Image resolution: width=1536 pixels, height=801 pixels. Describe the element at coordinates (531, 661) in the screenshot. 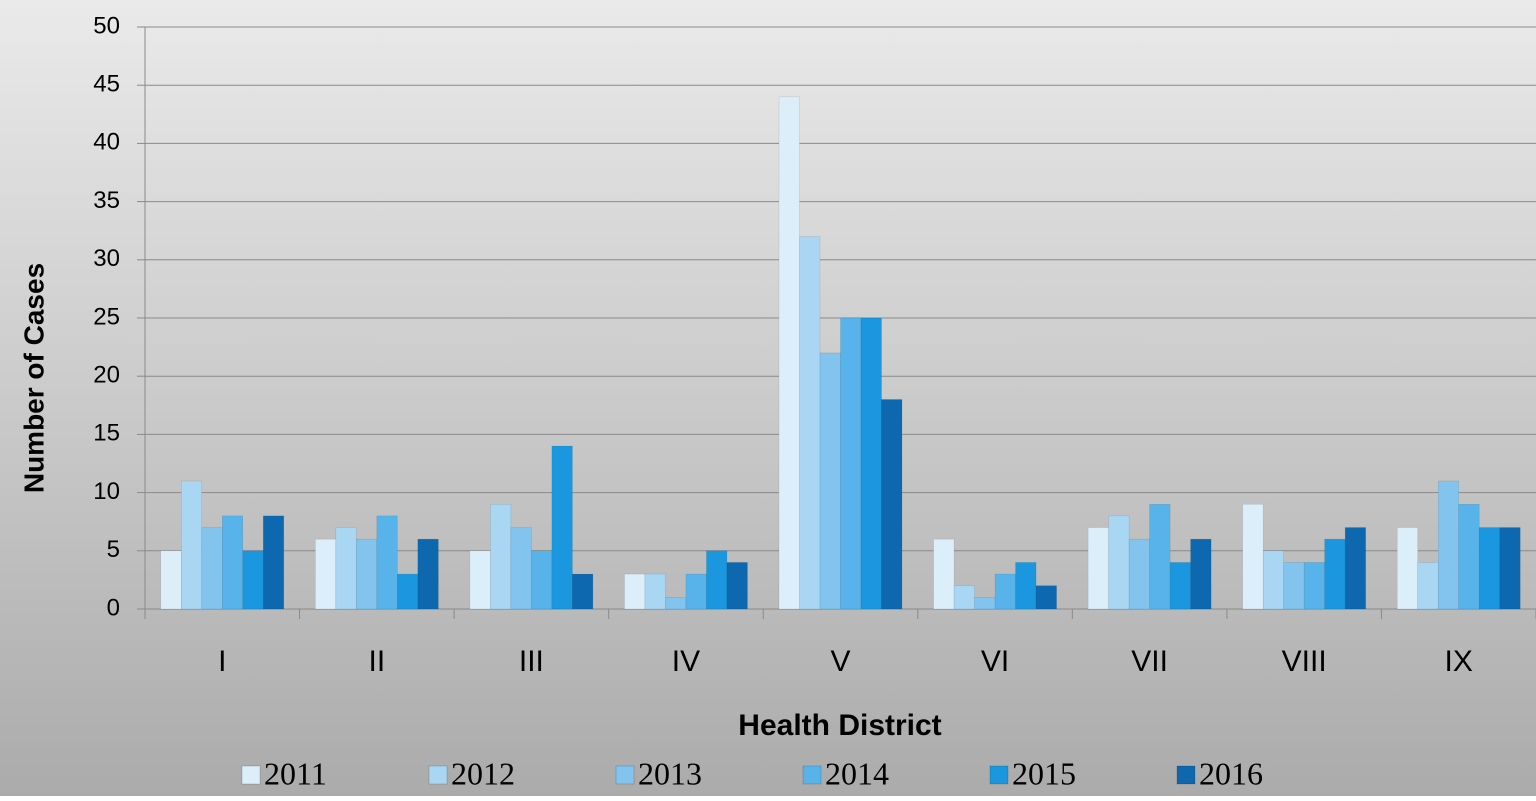

I see `x-tick-label: III` at that location.